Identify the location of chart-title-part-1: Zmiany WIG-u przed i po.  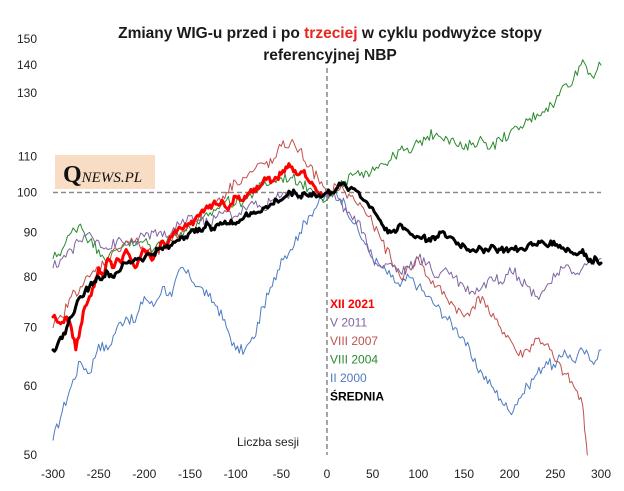
(211, 33).